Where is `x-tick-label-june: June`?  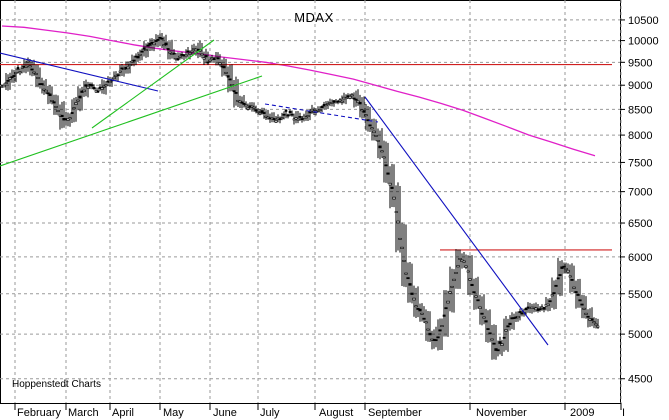
x-tick-label-june: June is located at coordinates (225, 413).